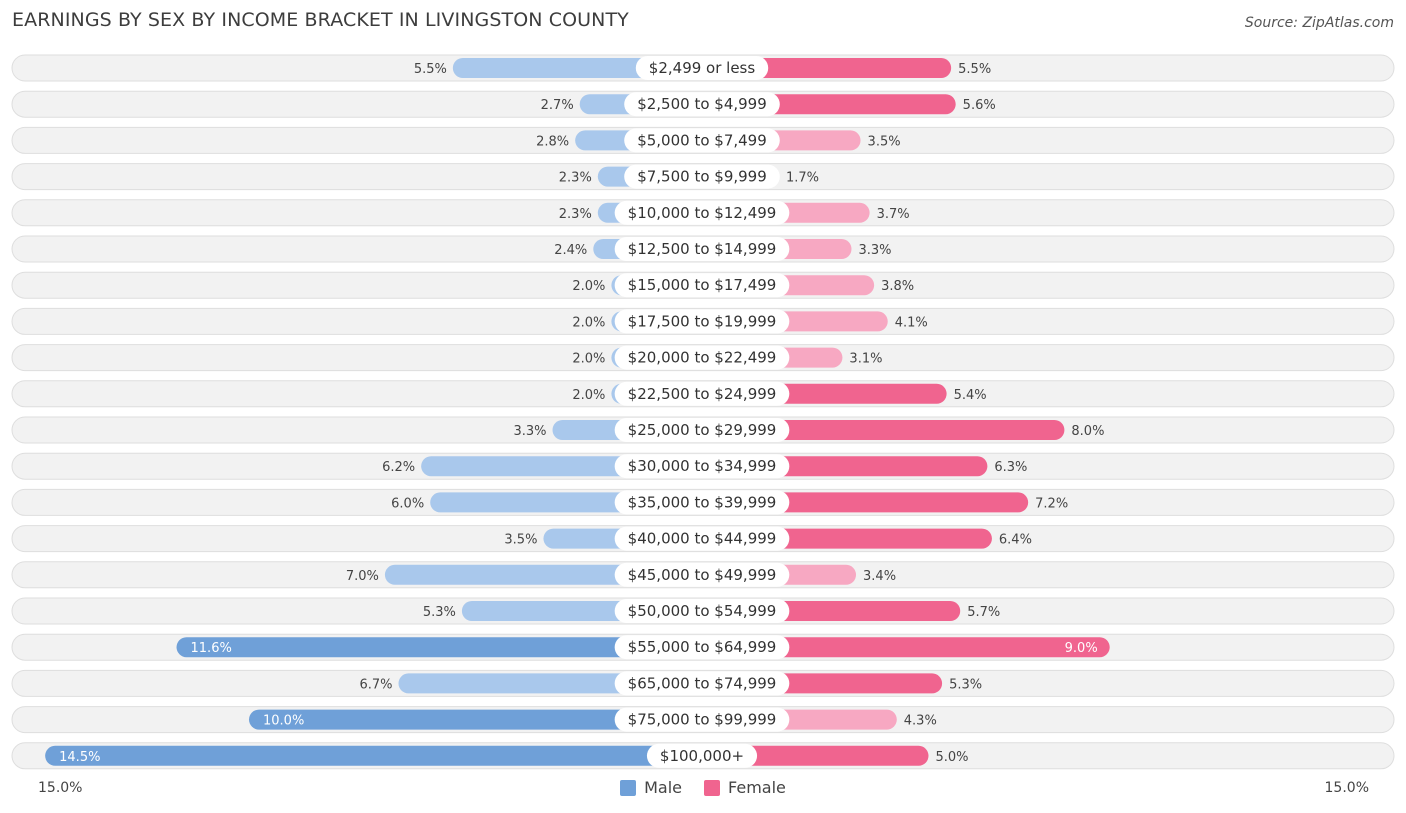 This screenshot has width=1406, height=813. Describe the element at coordinates (1015, 540) in the screenshot. I see `female-value-label: 6.4%` at that location.